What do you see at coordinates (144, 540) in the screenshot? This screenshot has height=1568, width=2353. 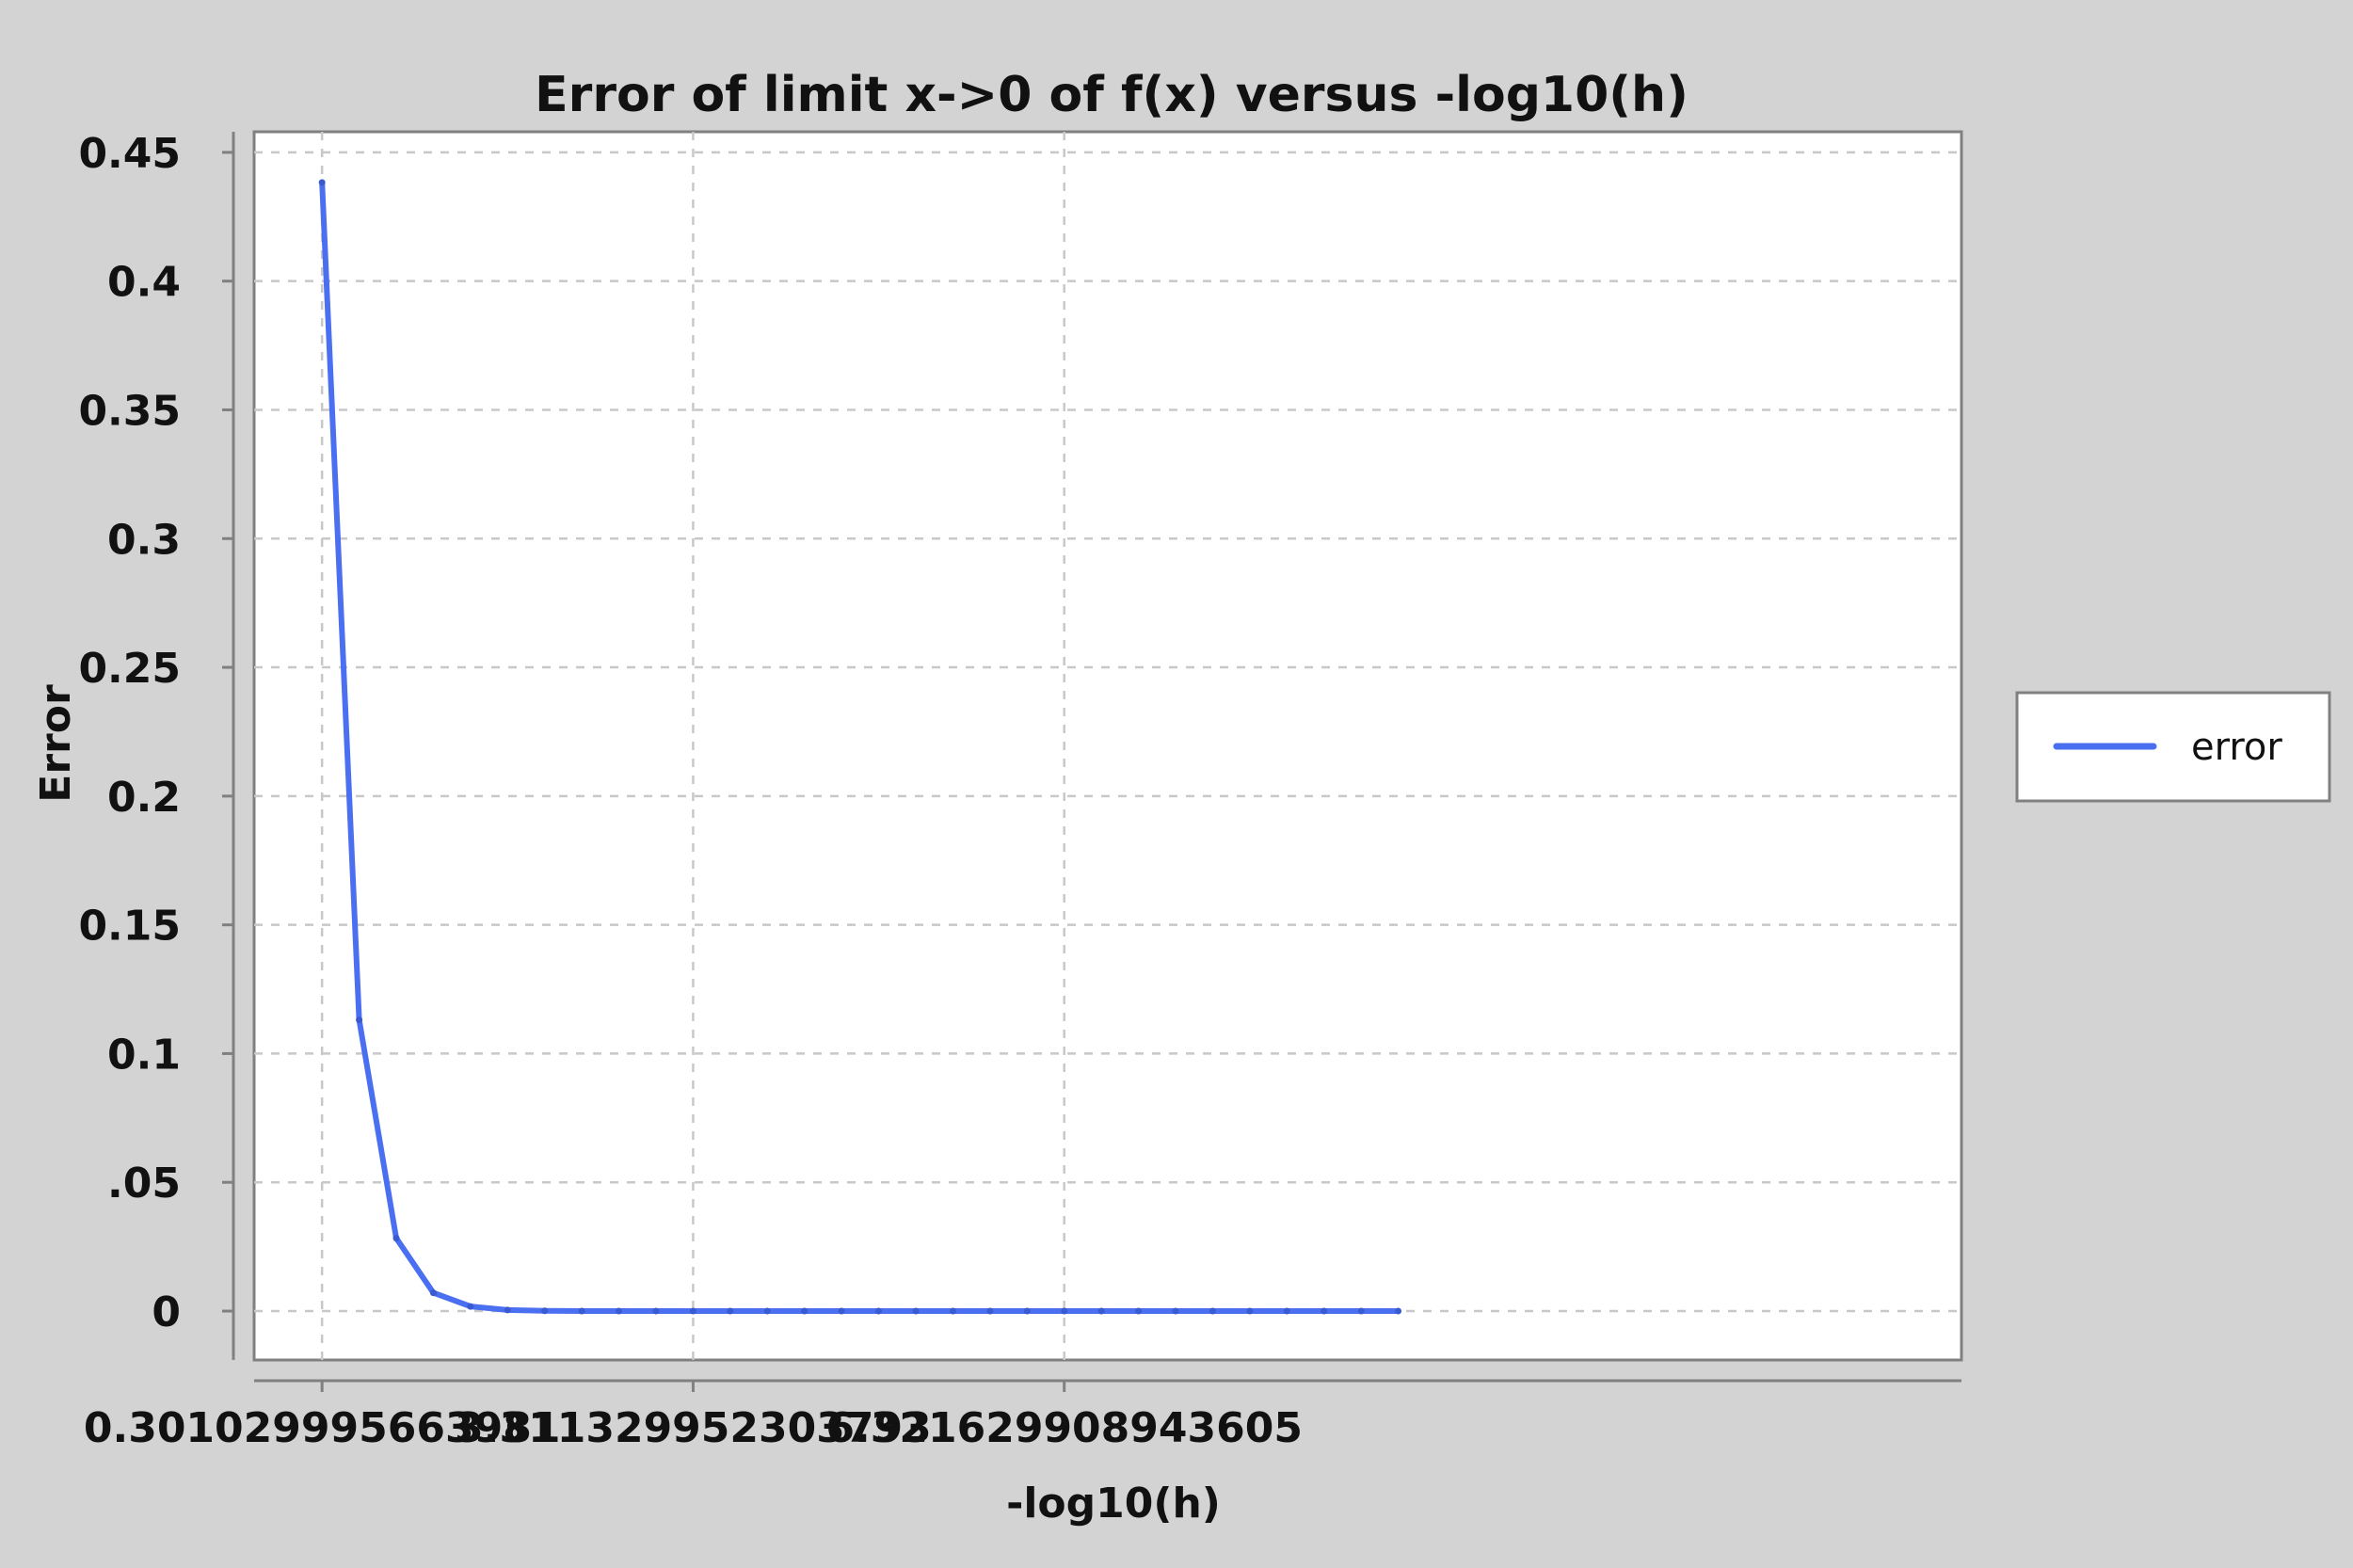 I see `y-tick-label: 0.3` at bounding box center [144, 540].